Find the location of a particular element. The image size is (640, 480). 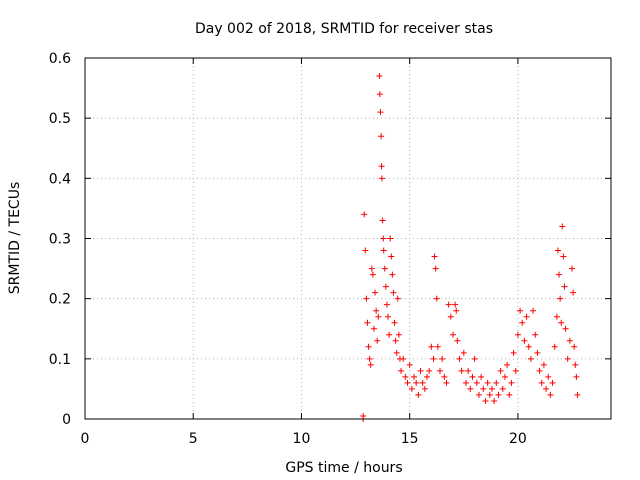

y-tick-label: 0 is located at coordinates (66, 420).